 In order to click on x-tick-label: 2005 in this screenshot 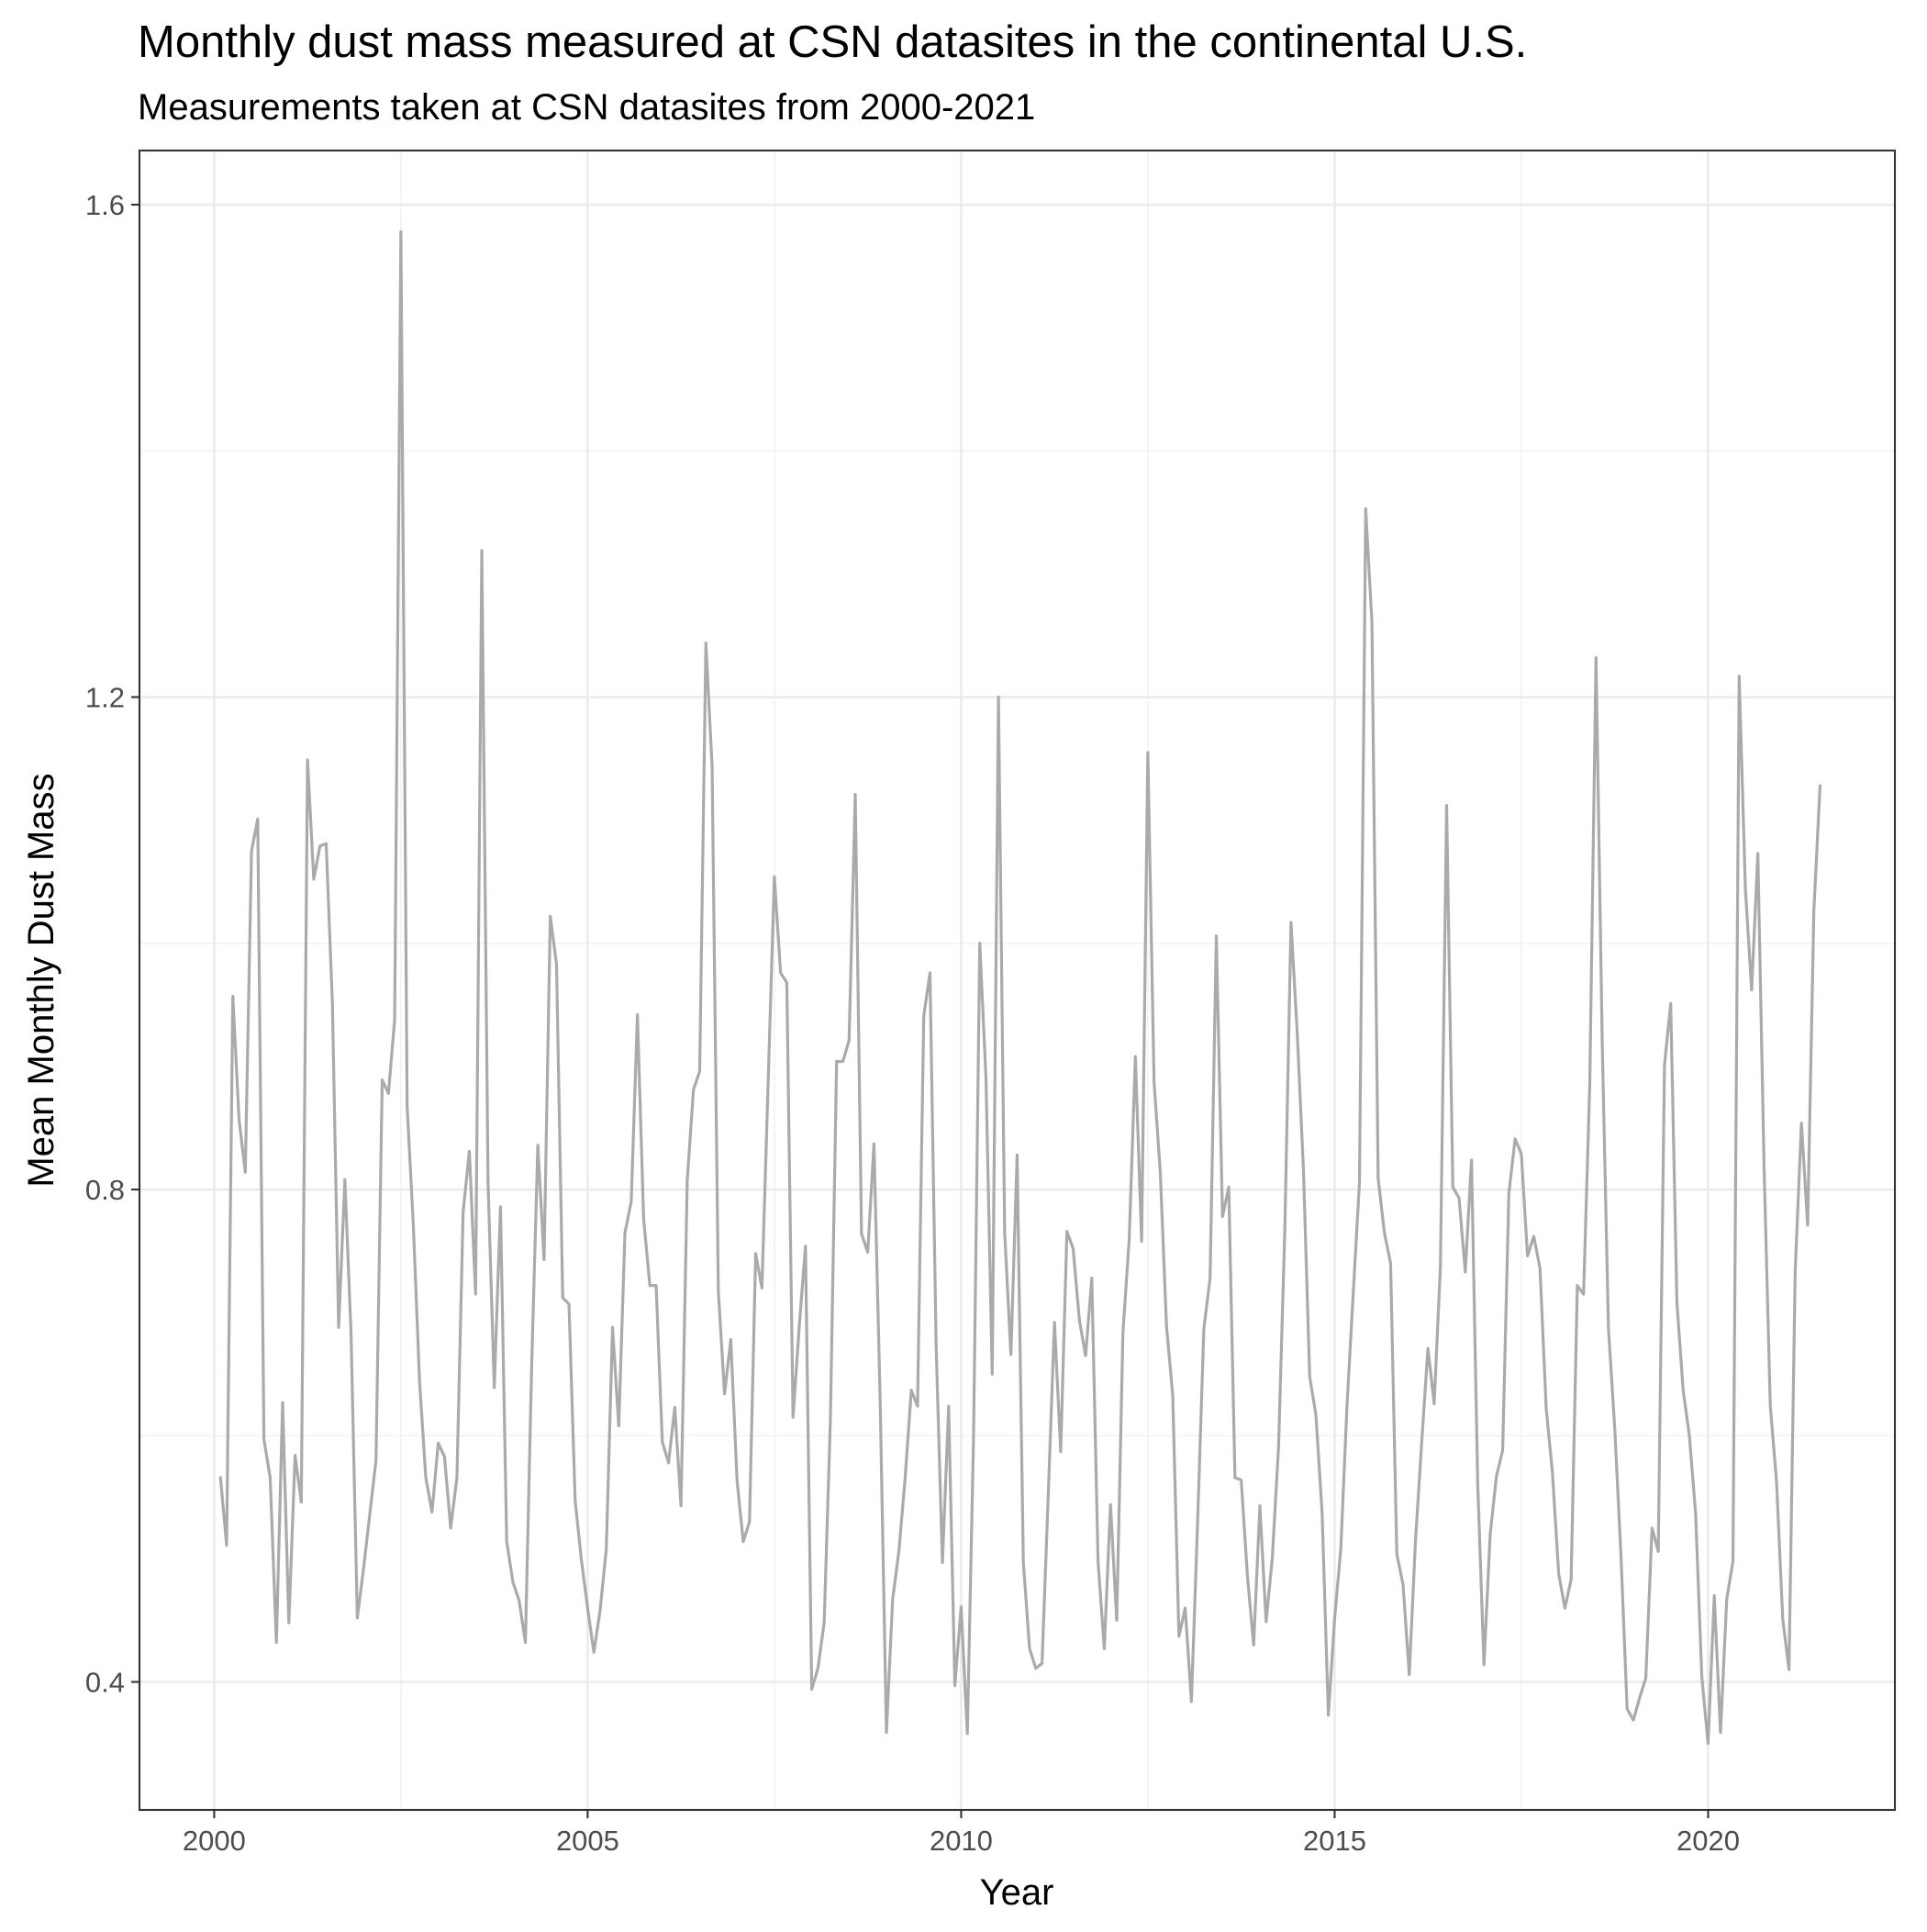, I will do `click(587, 1841)`.